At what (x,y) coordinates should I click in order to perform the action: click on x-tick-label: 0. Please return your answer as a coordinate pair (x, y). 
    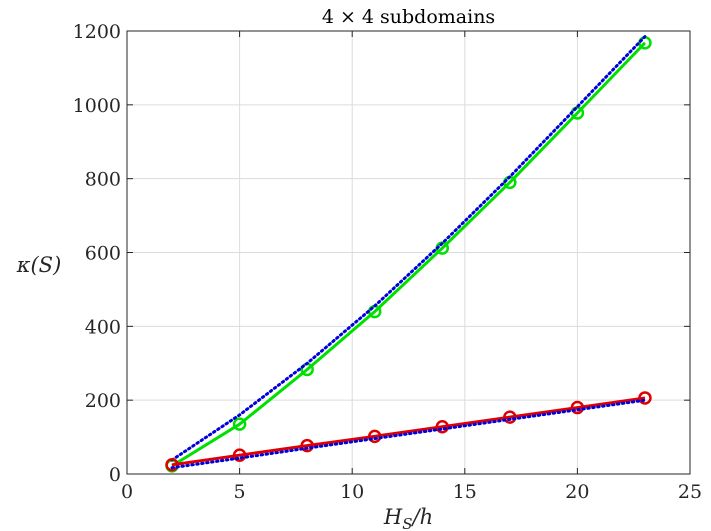
    Looking at the image, I should click on (127, 492).